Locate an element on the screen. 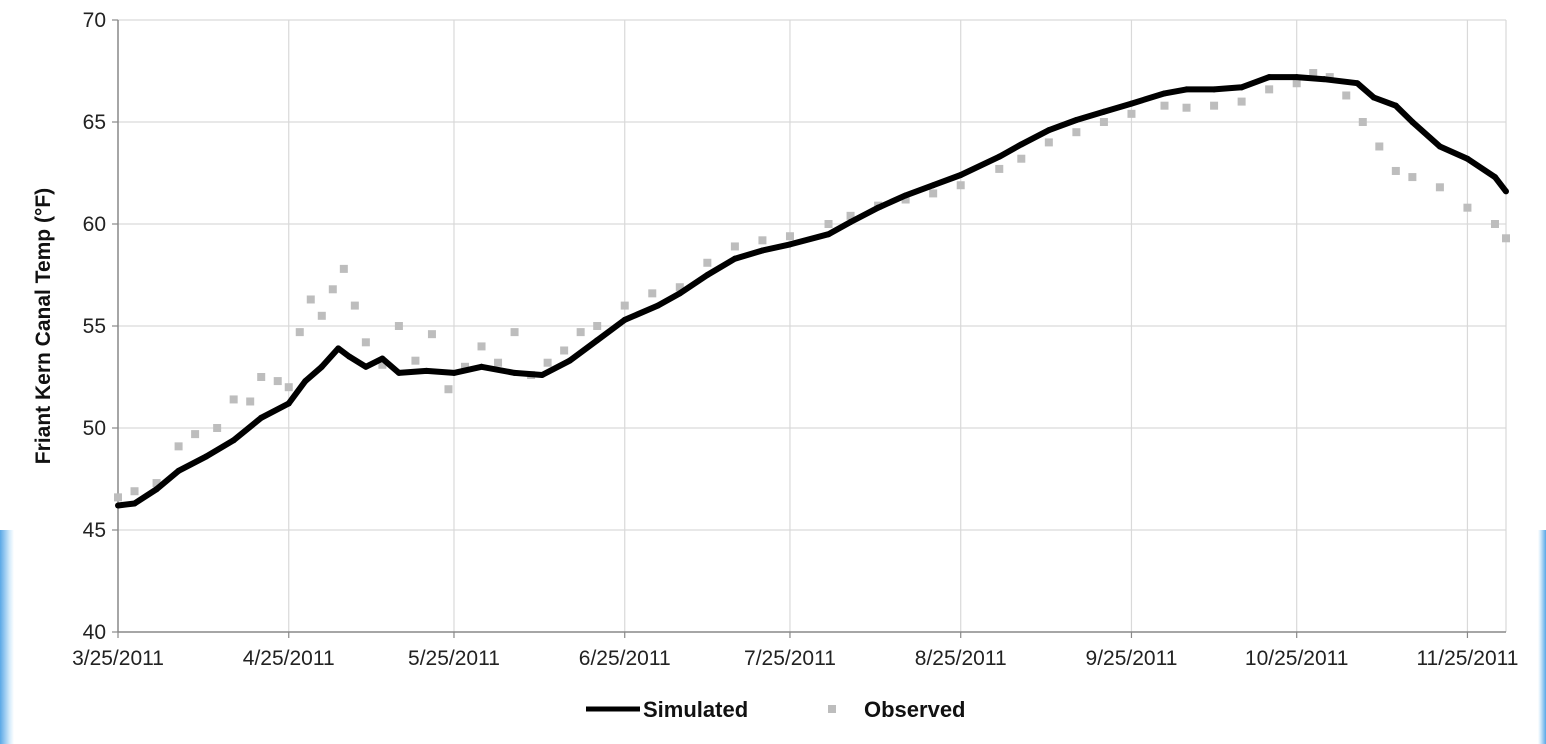 This screenshot has height=744, width=1546. x-tick-label: 7/25/2011 is located at coordinates (790, 658).